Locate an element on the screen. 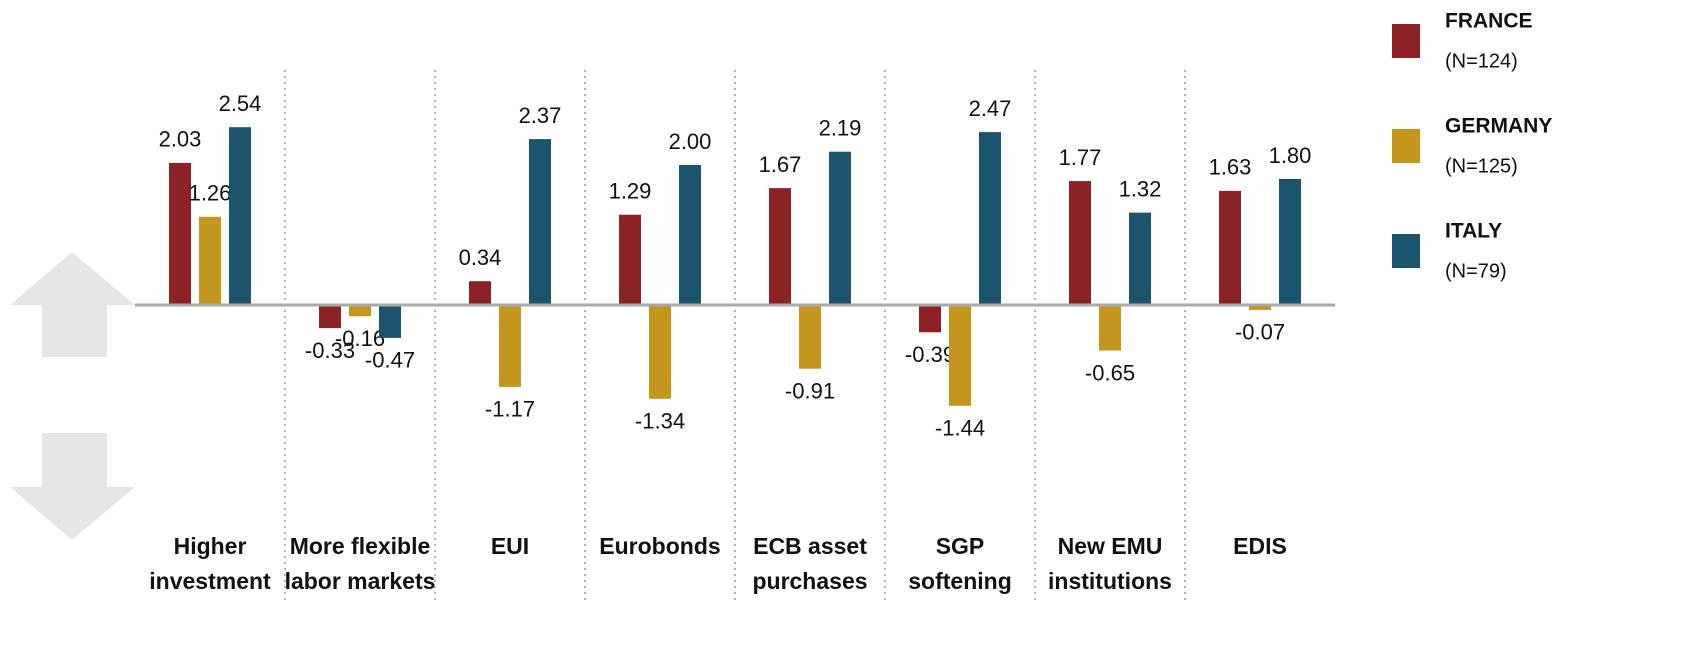  legend-note: (N=124) is located at coordinates (1481, 61).